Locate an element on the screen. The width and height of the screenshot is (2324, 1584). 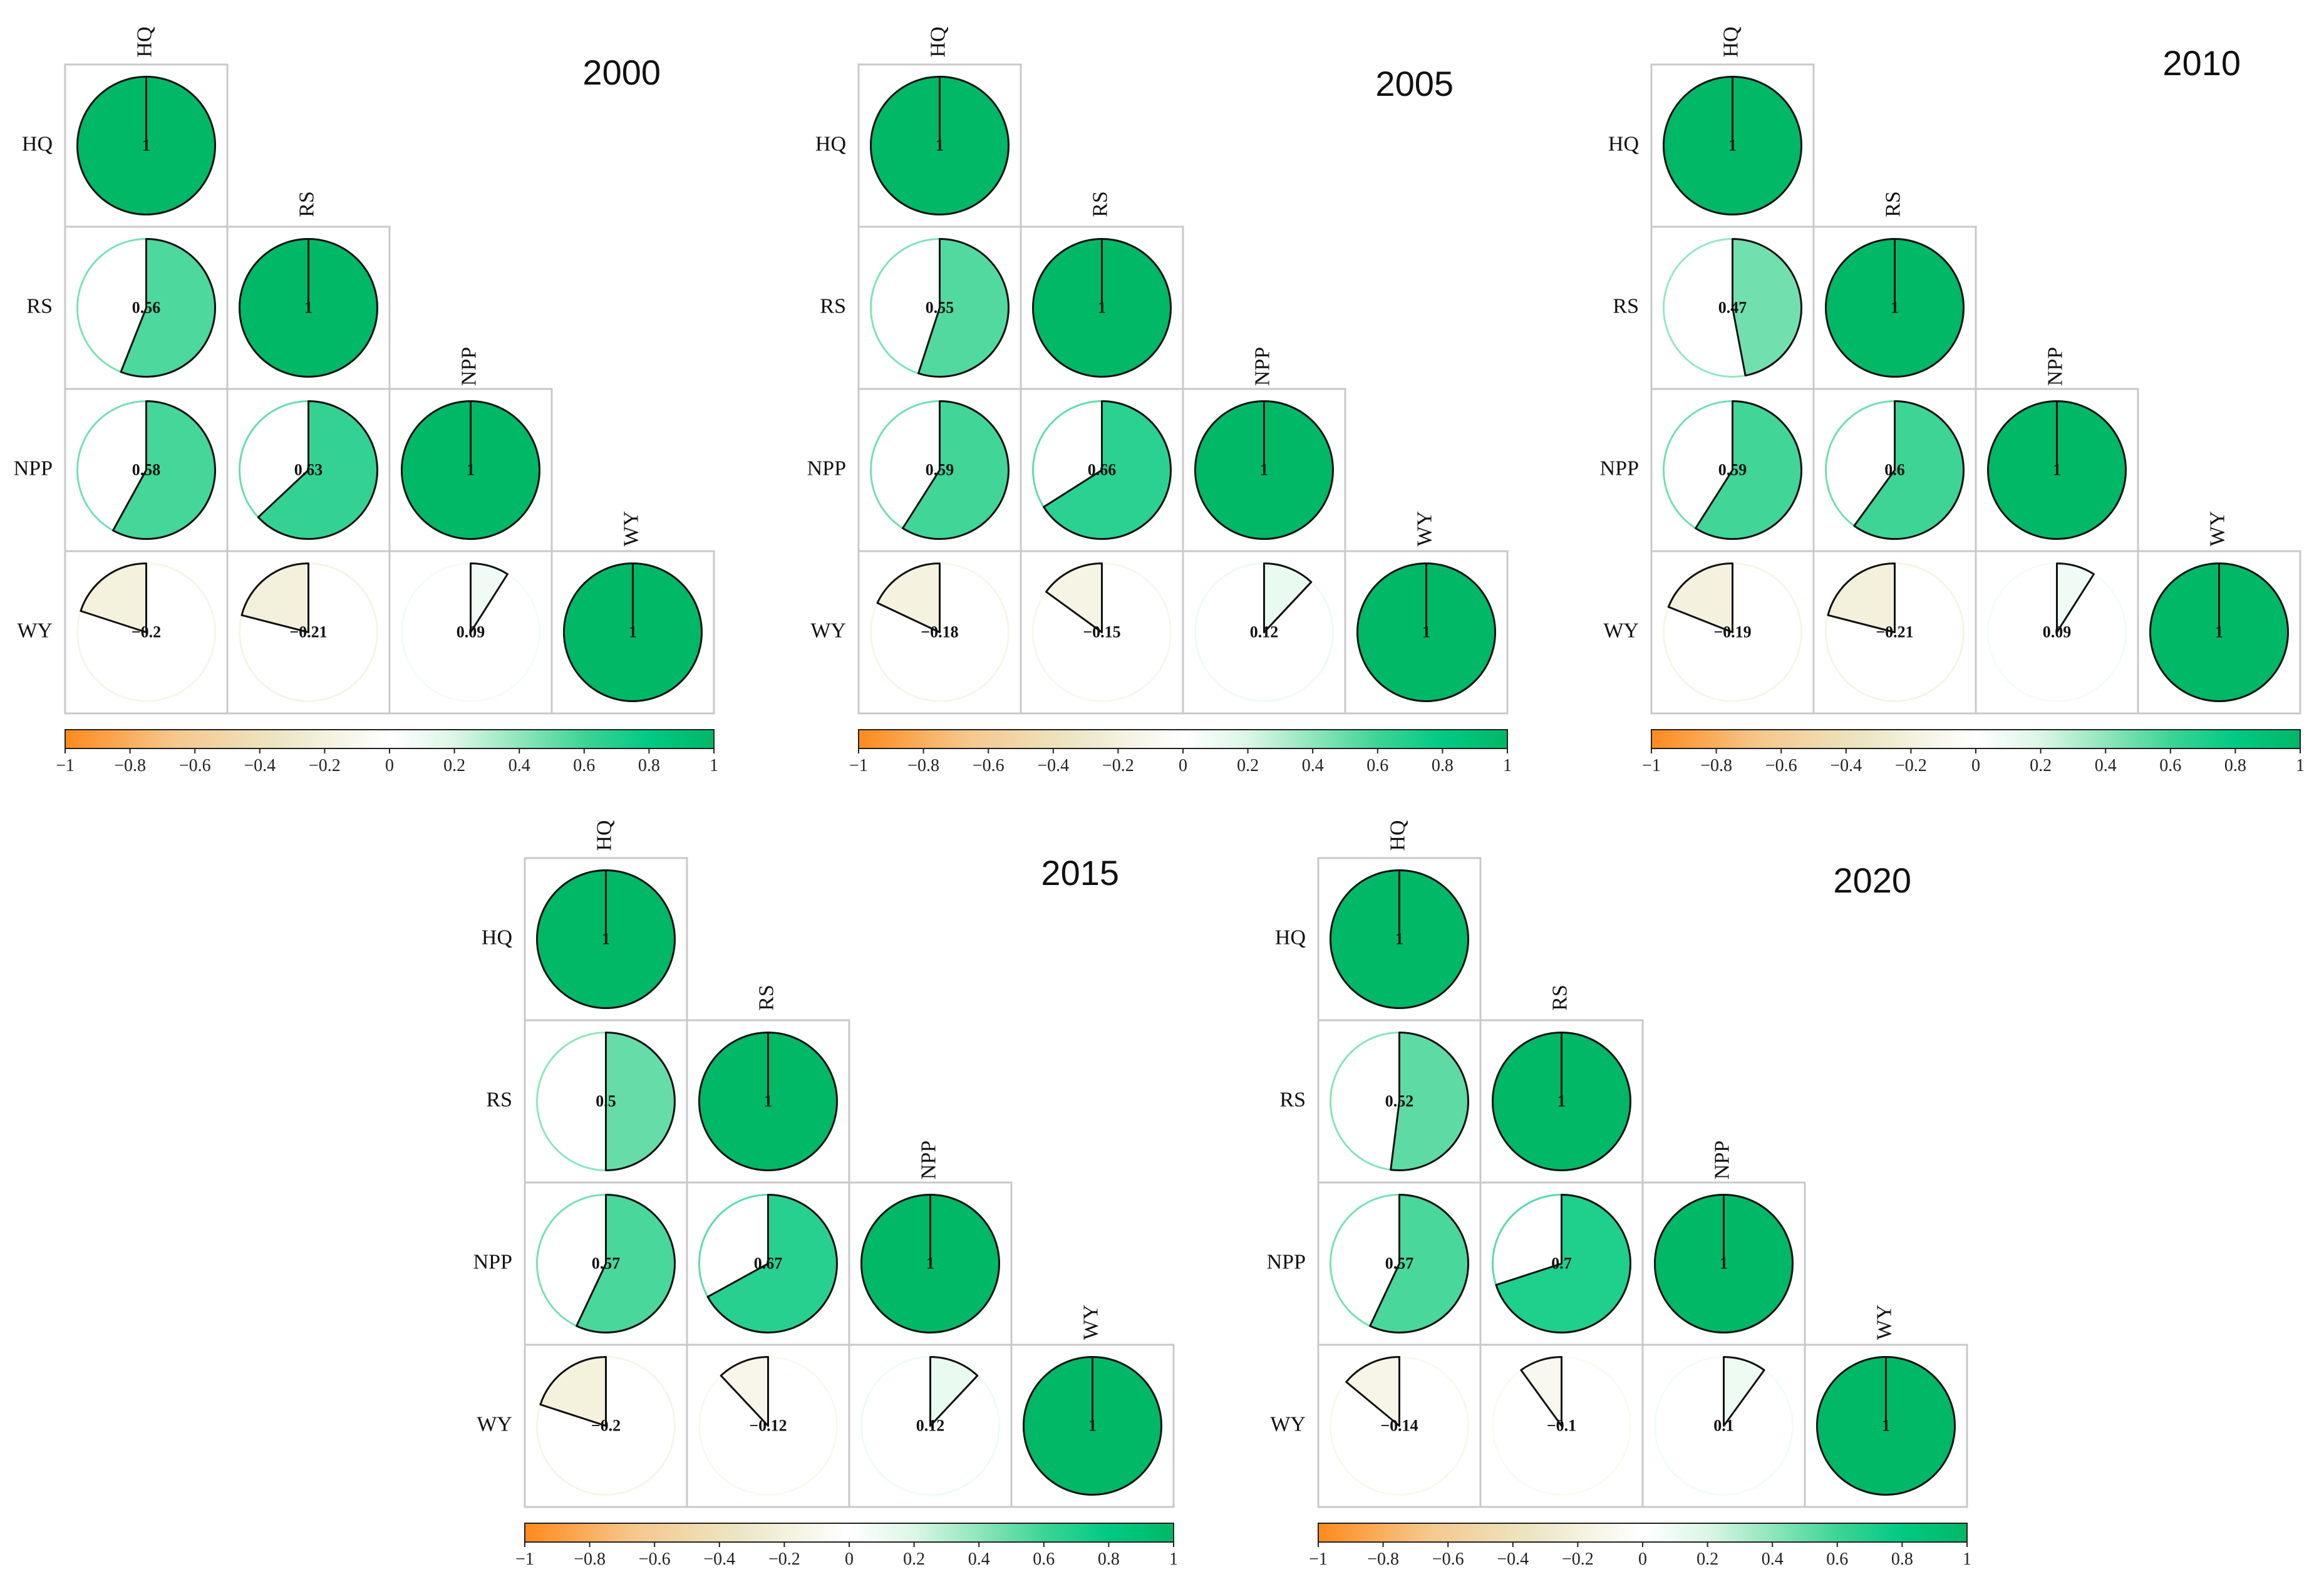
value-label: 0.5 is located at coordinates (606, 1101).